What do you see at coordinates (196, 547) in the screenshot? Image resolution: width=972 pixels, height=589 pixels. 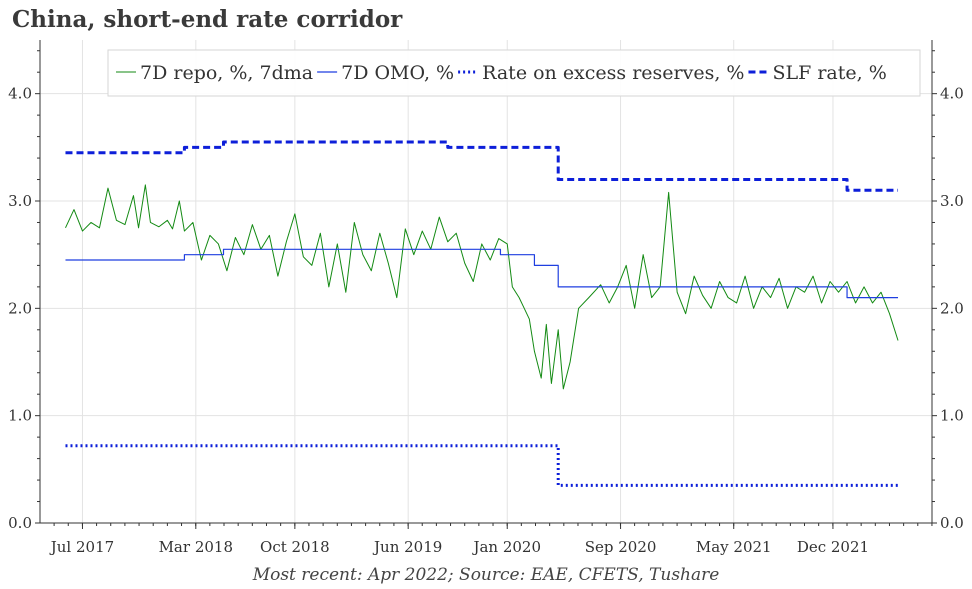 I see `x-tick-label: Mar 2018` at bounding box center [196, 547].